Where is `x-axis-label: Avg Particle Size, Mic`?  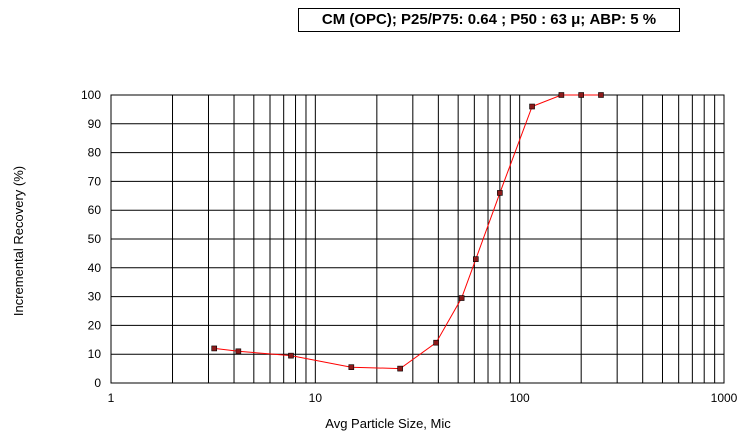 x-axis-label: Avg Particle Size, Mic is located at coordinates (388, 423).